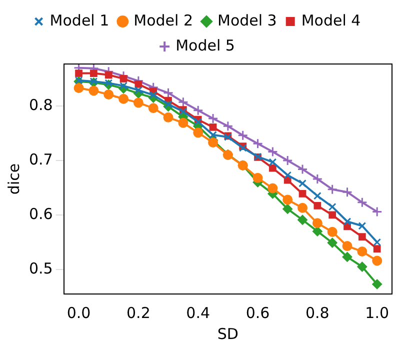 The height and width of the screenshot is (346, 400). Describe the element at coordinates (138, 313) in the screenshot. I see `x-tick-label: 0.2` at that location.